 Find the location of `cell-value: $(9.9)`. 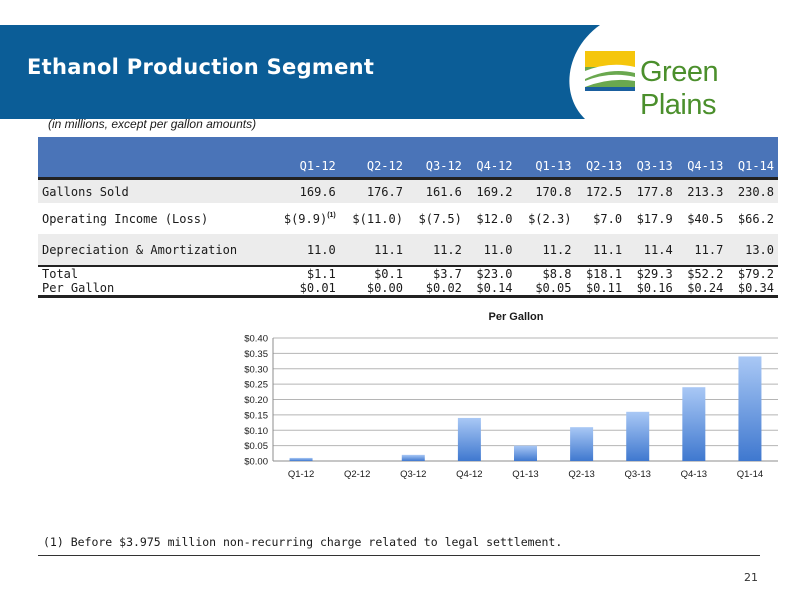

cell-value: $(9.9) is located at coordinates (305, 218).